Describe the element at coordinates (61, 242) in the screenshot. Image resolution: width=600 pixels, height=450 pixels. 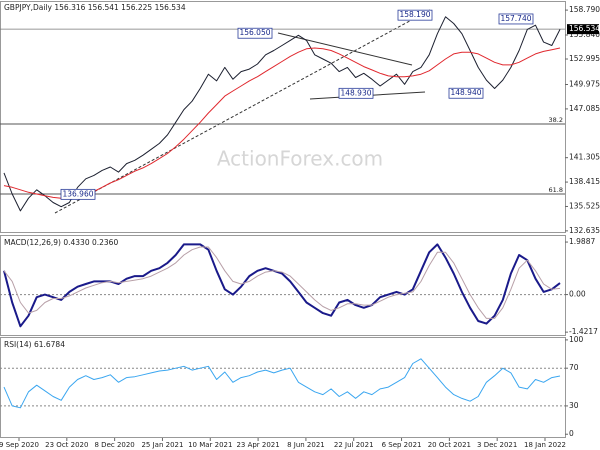
I see `macd-title: MACD(12,26,9) 0.4330 0.2360` at that location.